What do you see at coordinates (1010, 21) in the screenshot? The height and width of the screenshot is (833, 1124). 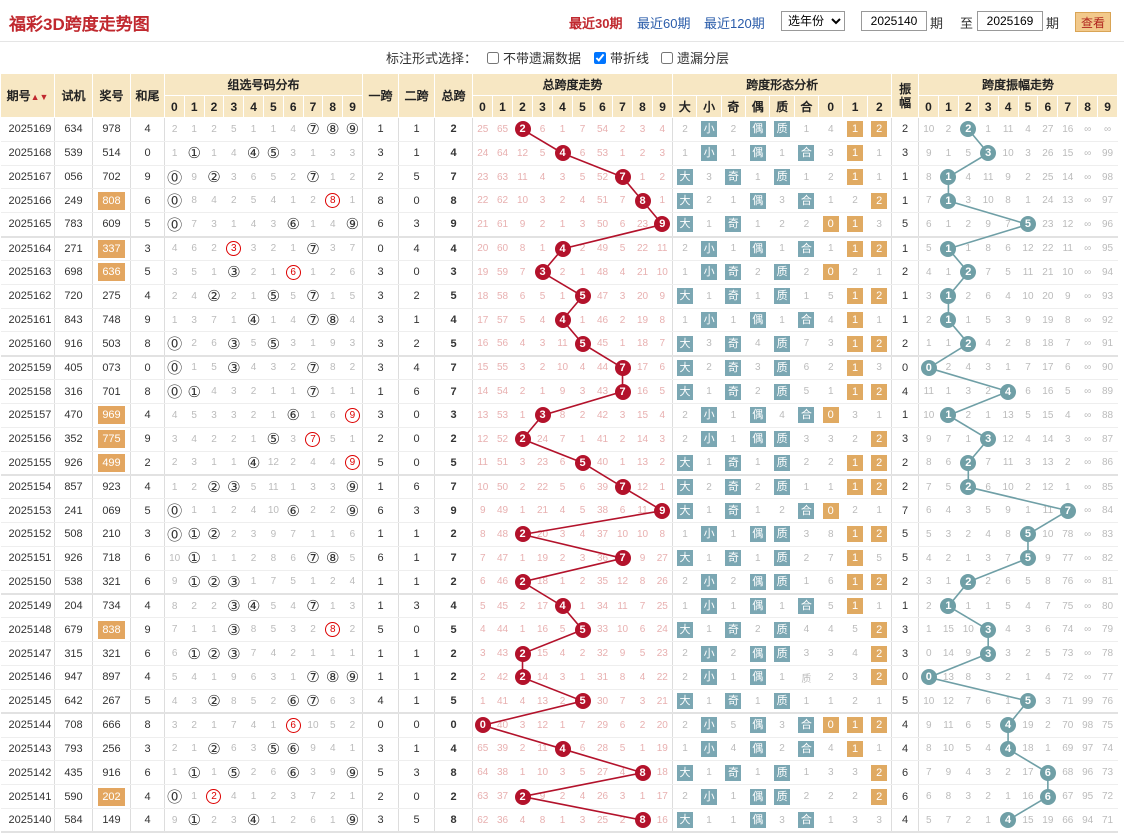 I see `end-issue-input` at bounding box center [1010, 21].